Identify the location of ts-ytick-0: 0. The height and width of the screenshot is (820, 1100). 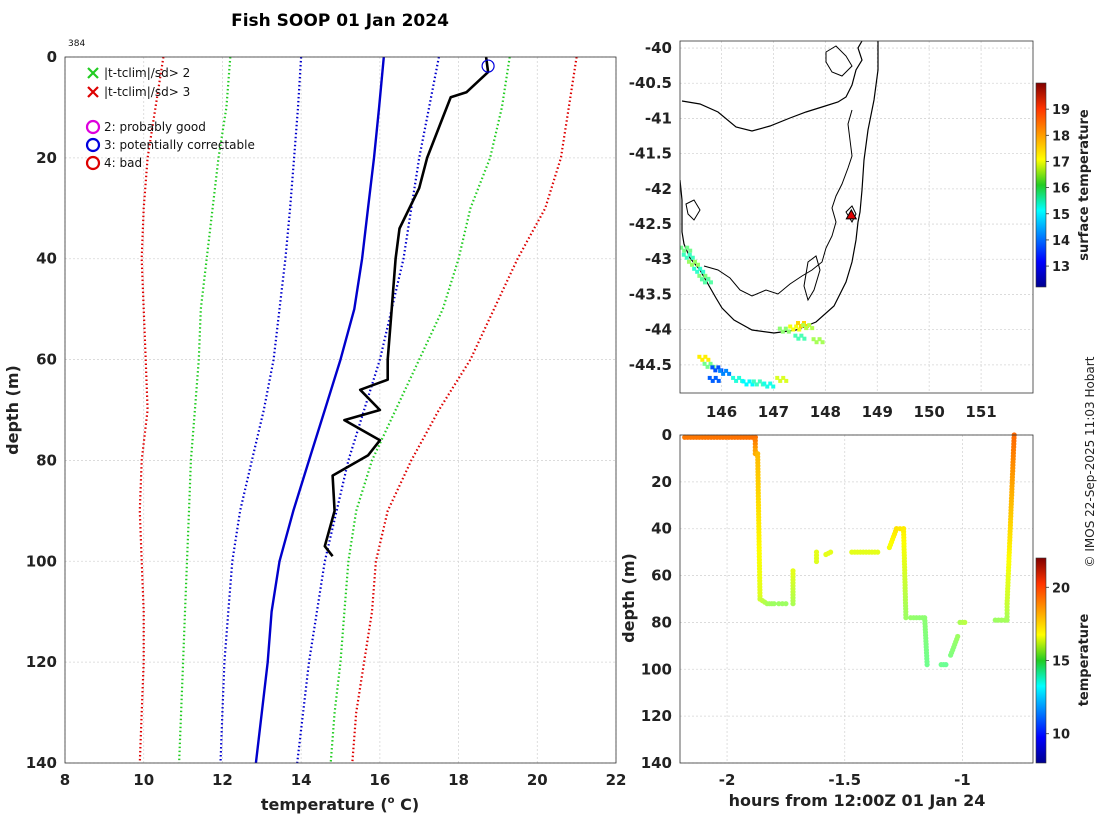
(667, 435).